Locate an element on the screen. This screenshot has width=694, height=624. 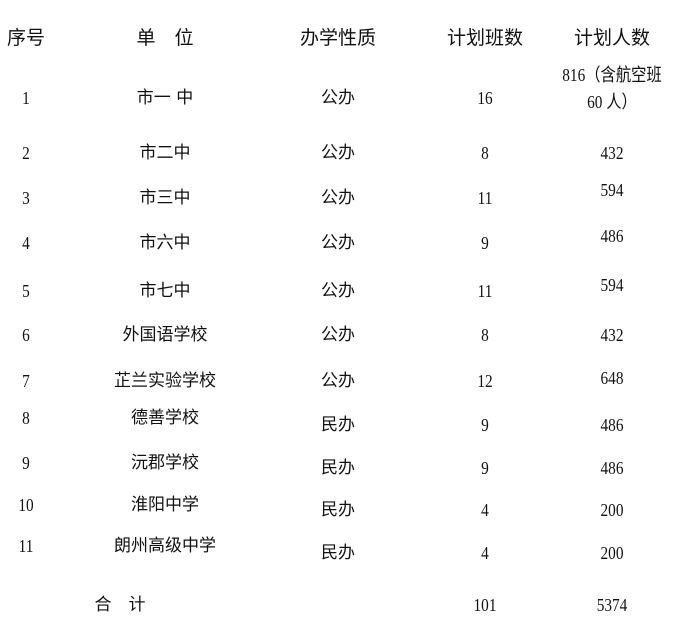
cell-unit: 市二中 is located at coordinates (165, 153).